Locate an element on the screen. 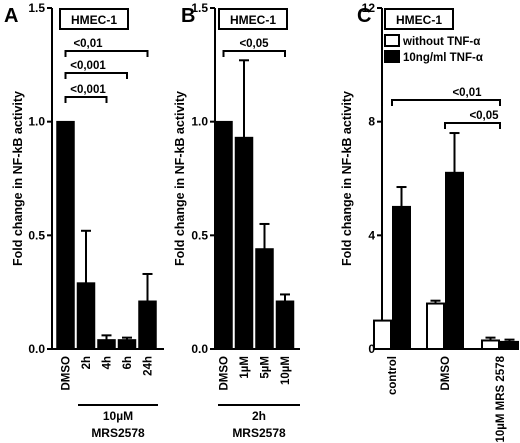 The width and height of the screenshot is (520, 443). legend-label: without TNF-α is located at coordinates (441, 42).